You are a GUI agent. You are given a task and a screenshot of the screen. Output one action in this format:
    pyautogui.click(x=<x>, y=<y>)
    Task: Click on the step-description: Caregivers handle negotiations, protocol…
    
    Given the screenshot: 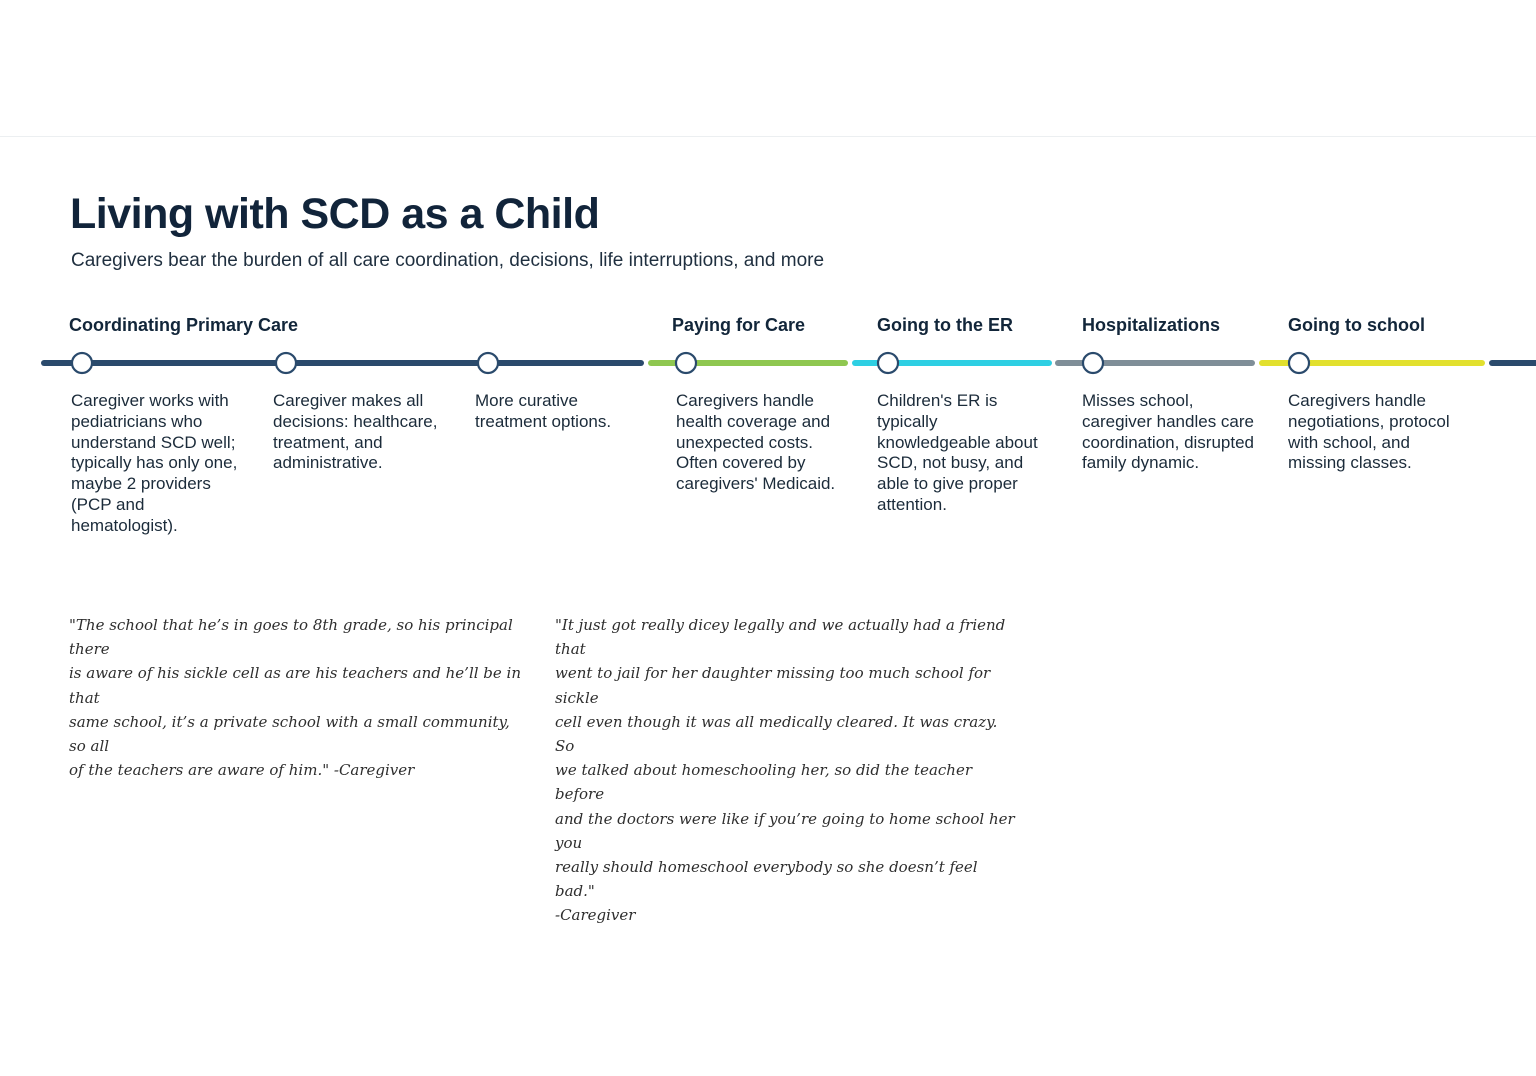 What is the action you would take?
    pyautogui.click(x=1369, y=432)
    